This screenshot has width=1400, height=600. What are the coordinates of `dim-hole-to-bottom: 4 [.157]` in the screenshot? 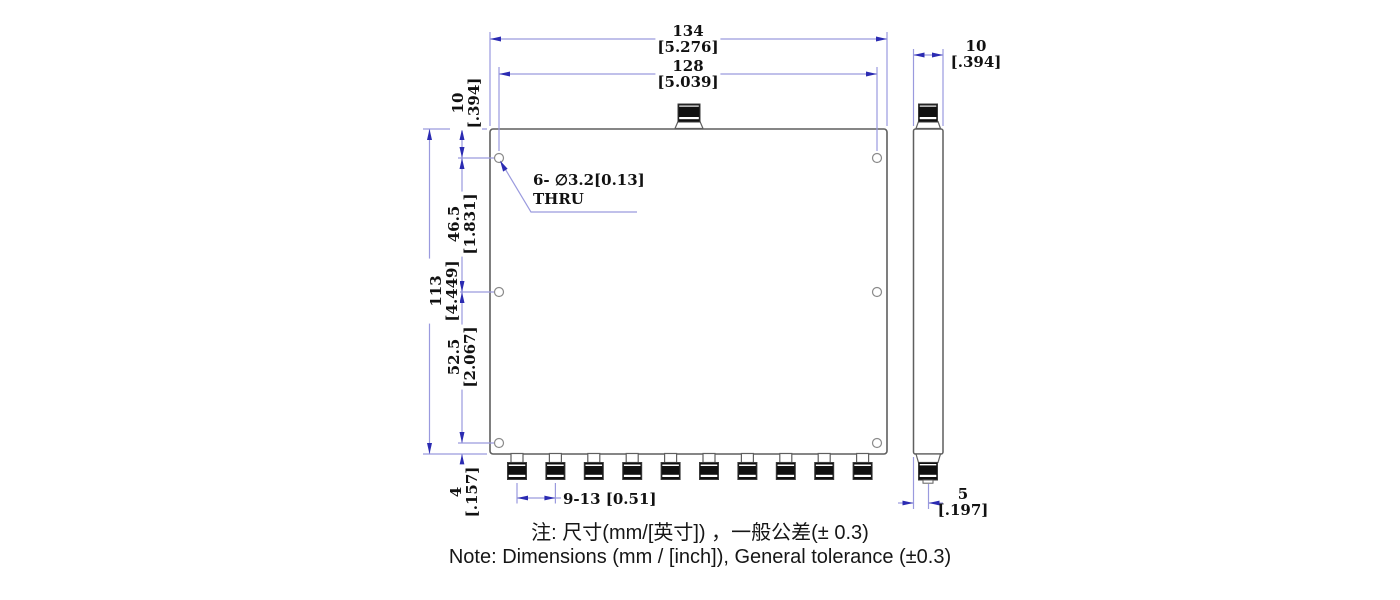 It's located at (464, 492).